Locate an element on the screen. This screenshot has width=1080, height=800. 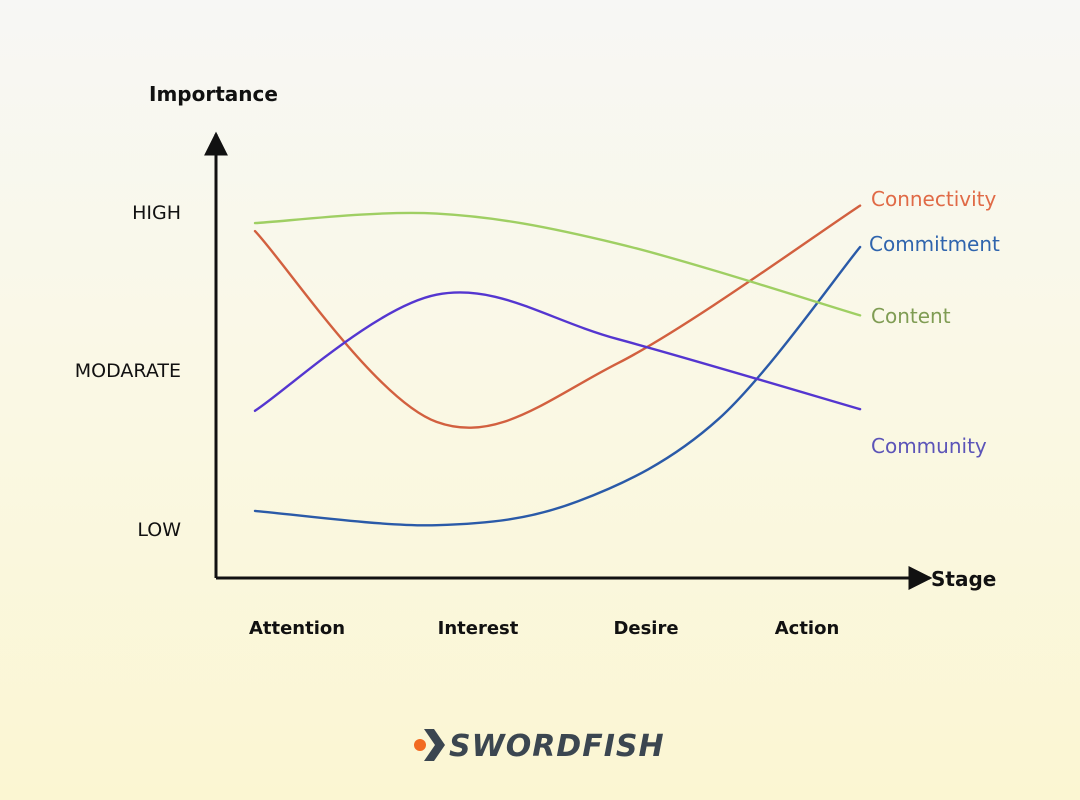
brand-name: SWORDFISH is located at coordinates (557, 746).